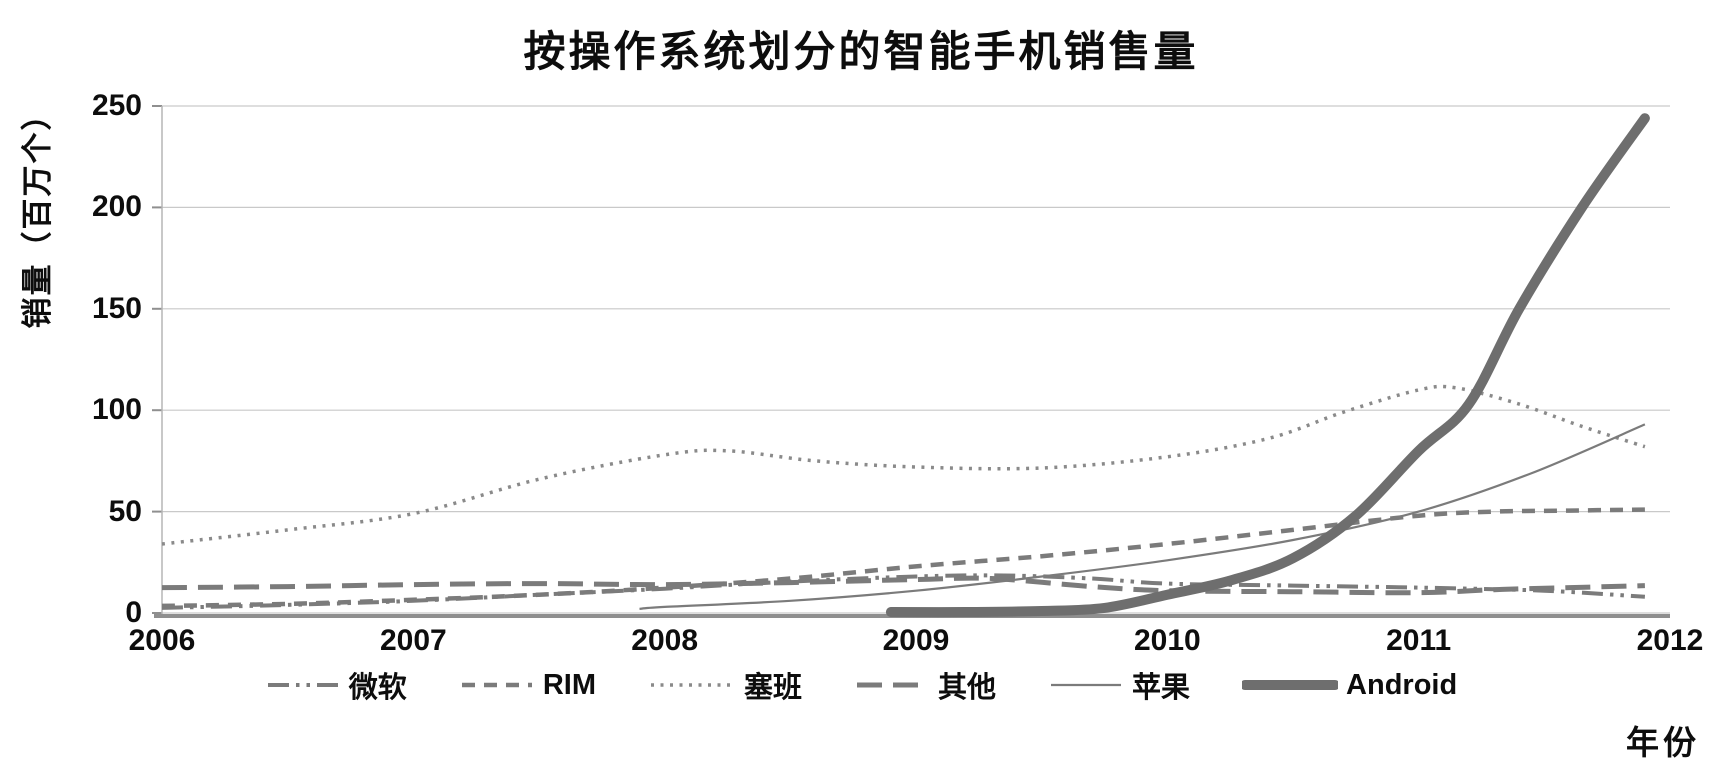 The image size is (1722, 777). Describe the element at coordinates (162, 640) in the screenshot. I see `x-tick-label-2006: 2006` at that location.